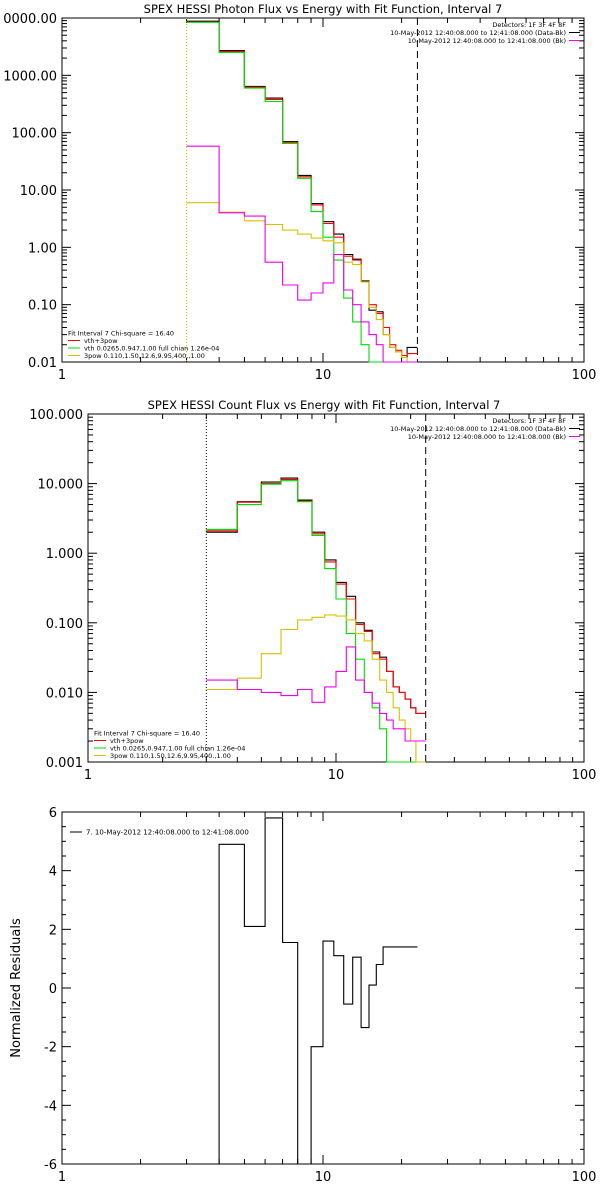 Image resolution: width=600 pixels, height=1204 pixels. What do you see at coordinates (16, 988) in the screenshot?
I see `y-axis-label: Normalized Residuals` at bounding box center [16, 988].